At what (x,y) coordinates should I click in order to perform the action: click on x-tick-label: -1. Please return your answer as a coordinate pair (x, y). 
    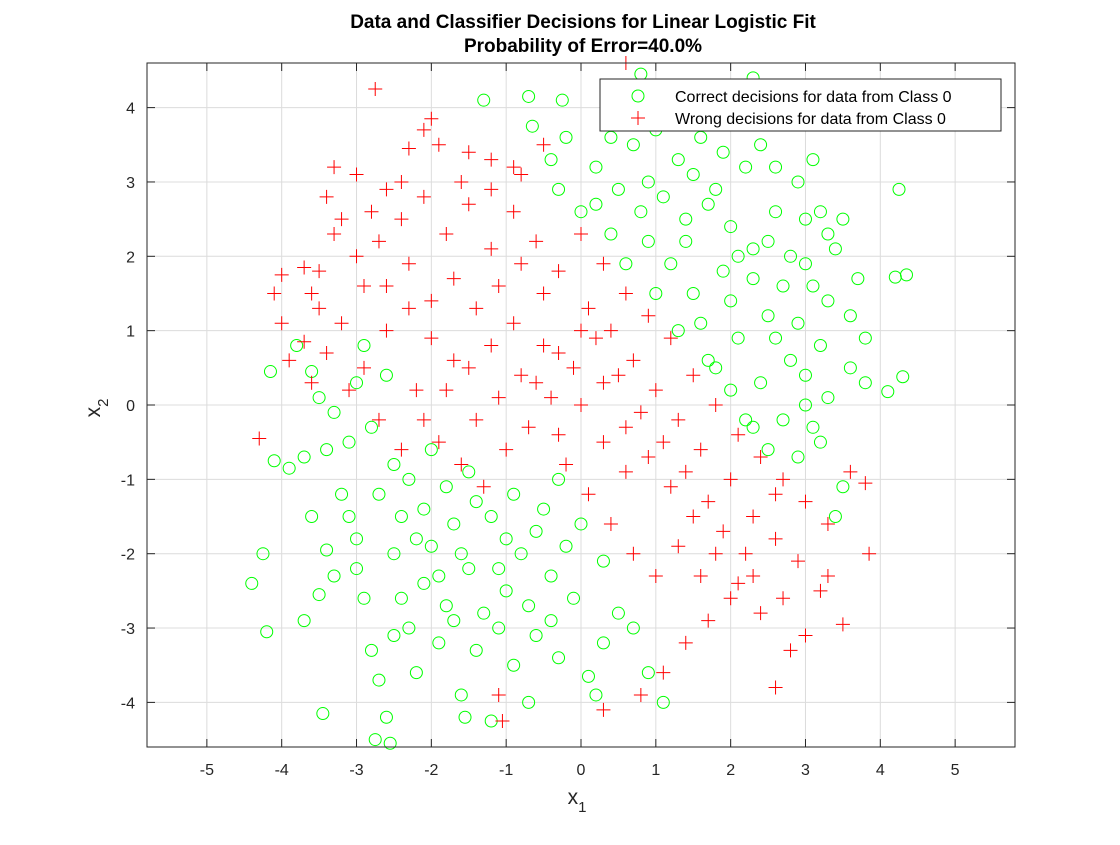
    Looking at the image, I should click on (506, 770).